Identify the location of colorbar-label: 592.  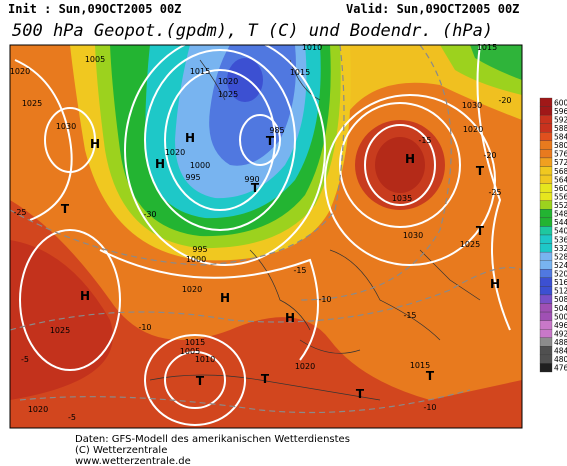
(560, 119).